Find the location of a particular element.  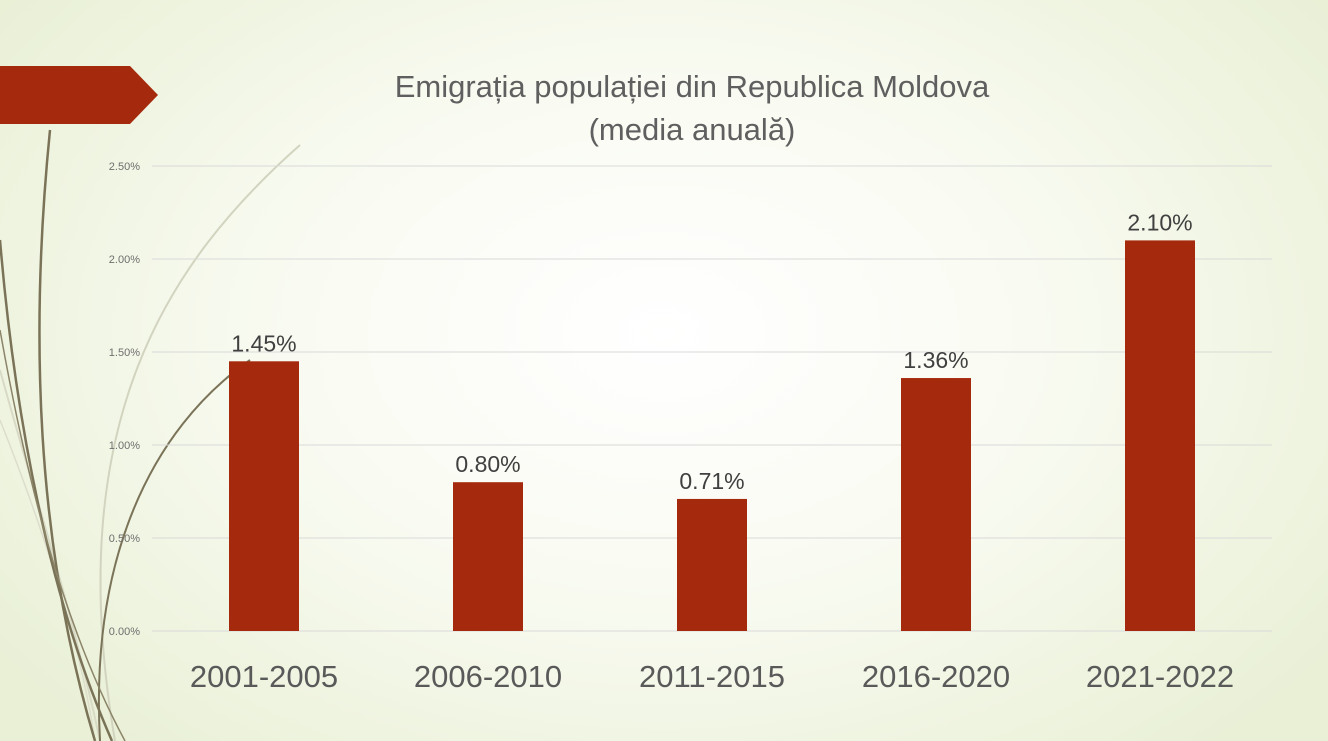

data-label: 0.80% is located at coordinates (487, 464).